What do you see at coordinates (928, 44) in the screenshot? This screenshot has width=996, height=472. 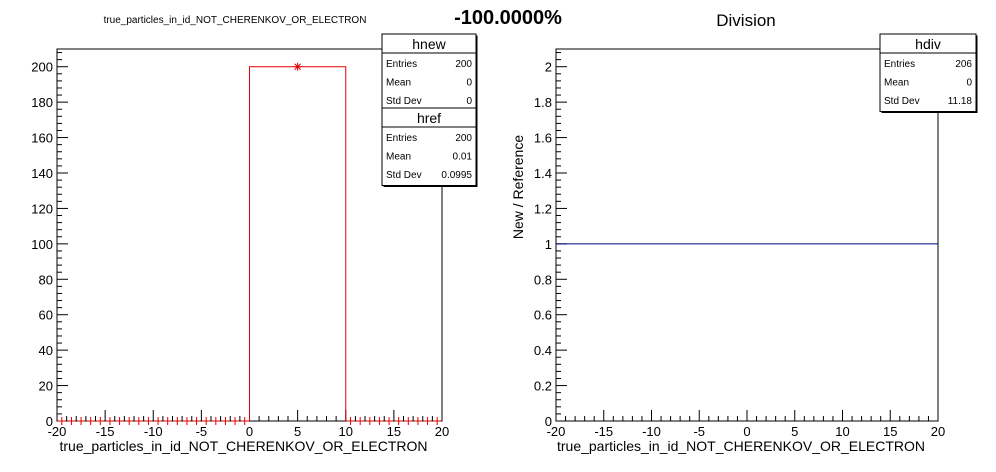 I see `stats-box-title: hdiv` at bounding box center [928, 44].